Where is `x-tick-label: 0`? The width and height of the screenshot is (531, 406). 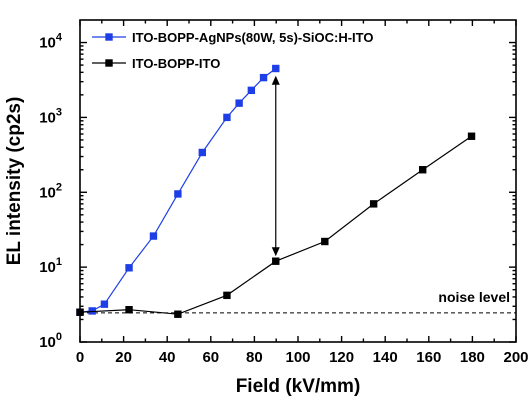
x-tick-label: 0 is located at coordinates (80, 357).